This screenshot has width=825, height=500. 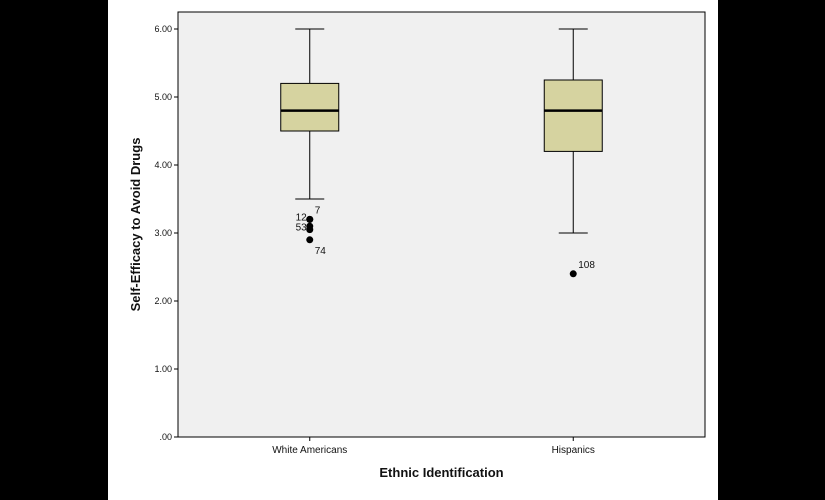 I want to click on box-group: 12 7 53 74, so click(x=310, y=142).